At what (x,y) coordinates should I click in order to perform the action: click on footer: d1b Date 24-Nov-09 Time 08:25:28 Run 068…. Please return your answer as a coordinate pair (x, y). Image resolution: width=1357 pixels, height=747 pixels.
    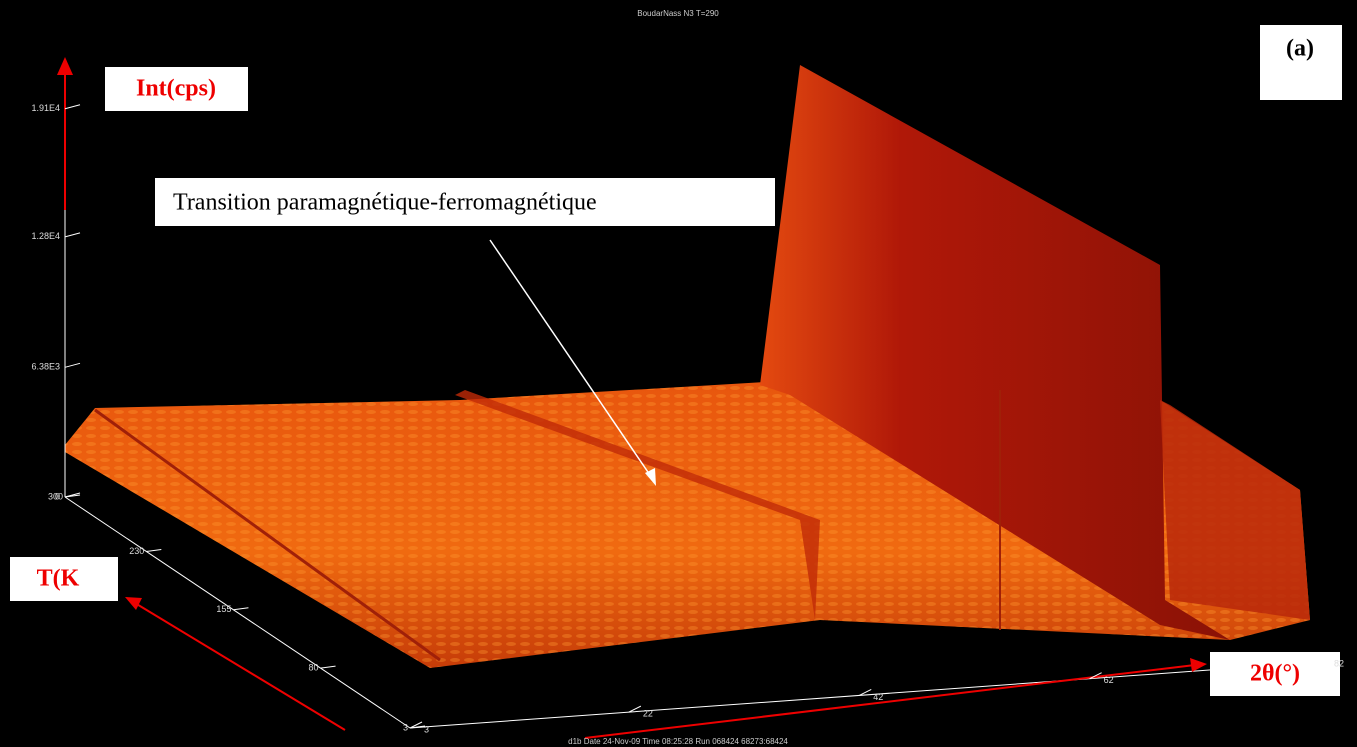
    Looking at the image, I should click on (678, 741).